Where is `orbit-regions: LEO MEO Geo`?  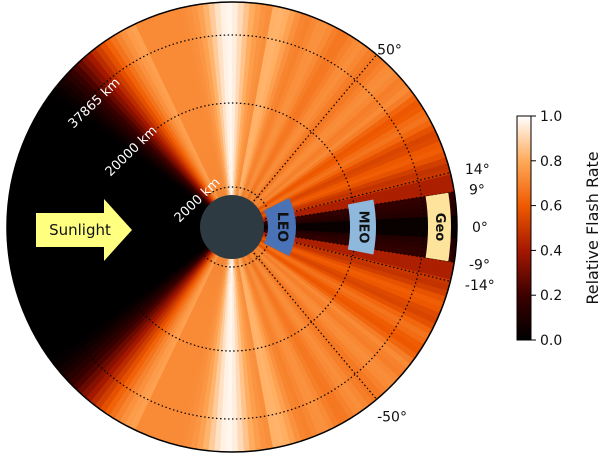 orbit-regions: LEO MEO Geo is located at coordinates (357, 227).